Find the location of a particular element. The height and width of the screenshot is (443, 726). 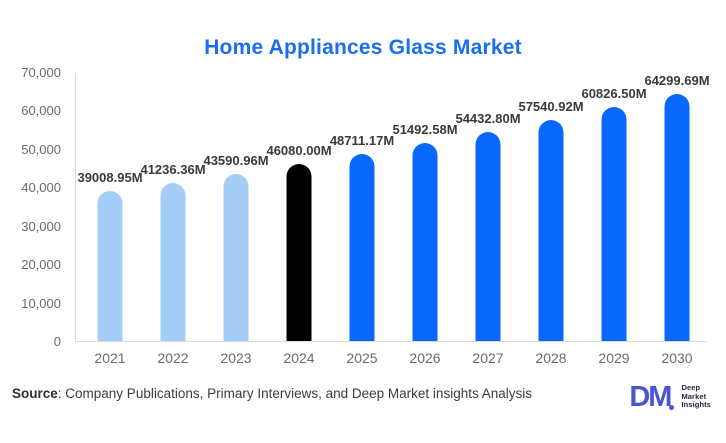

brand-wordmark: Deep Market Insights is located at coordinates (696, 397).